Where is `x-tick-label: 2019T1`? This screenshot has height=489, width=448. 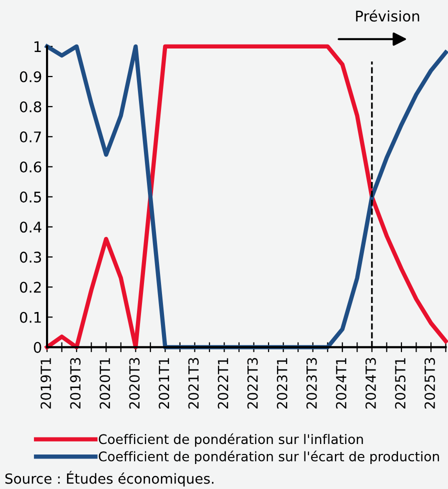 x-tick-label: 2019T1 is located at coordinates (46, 383).